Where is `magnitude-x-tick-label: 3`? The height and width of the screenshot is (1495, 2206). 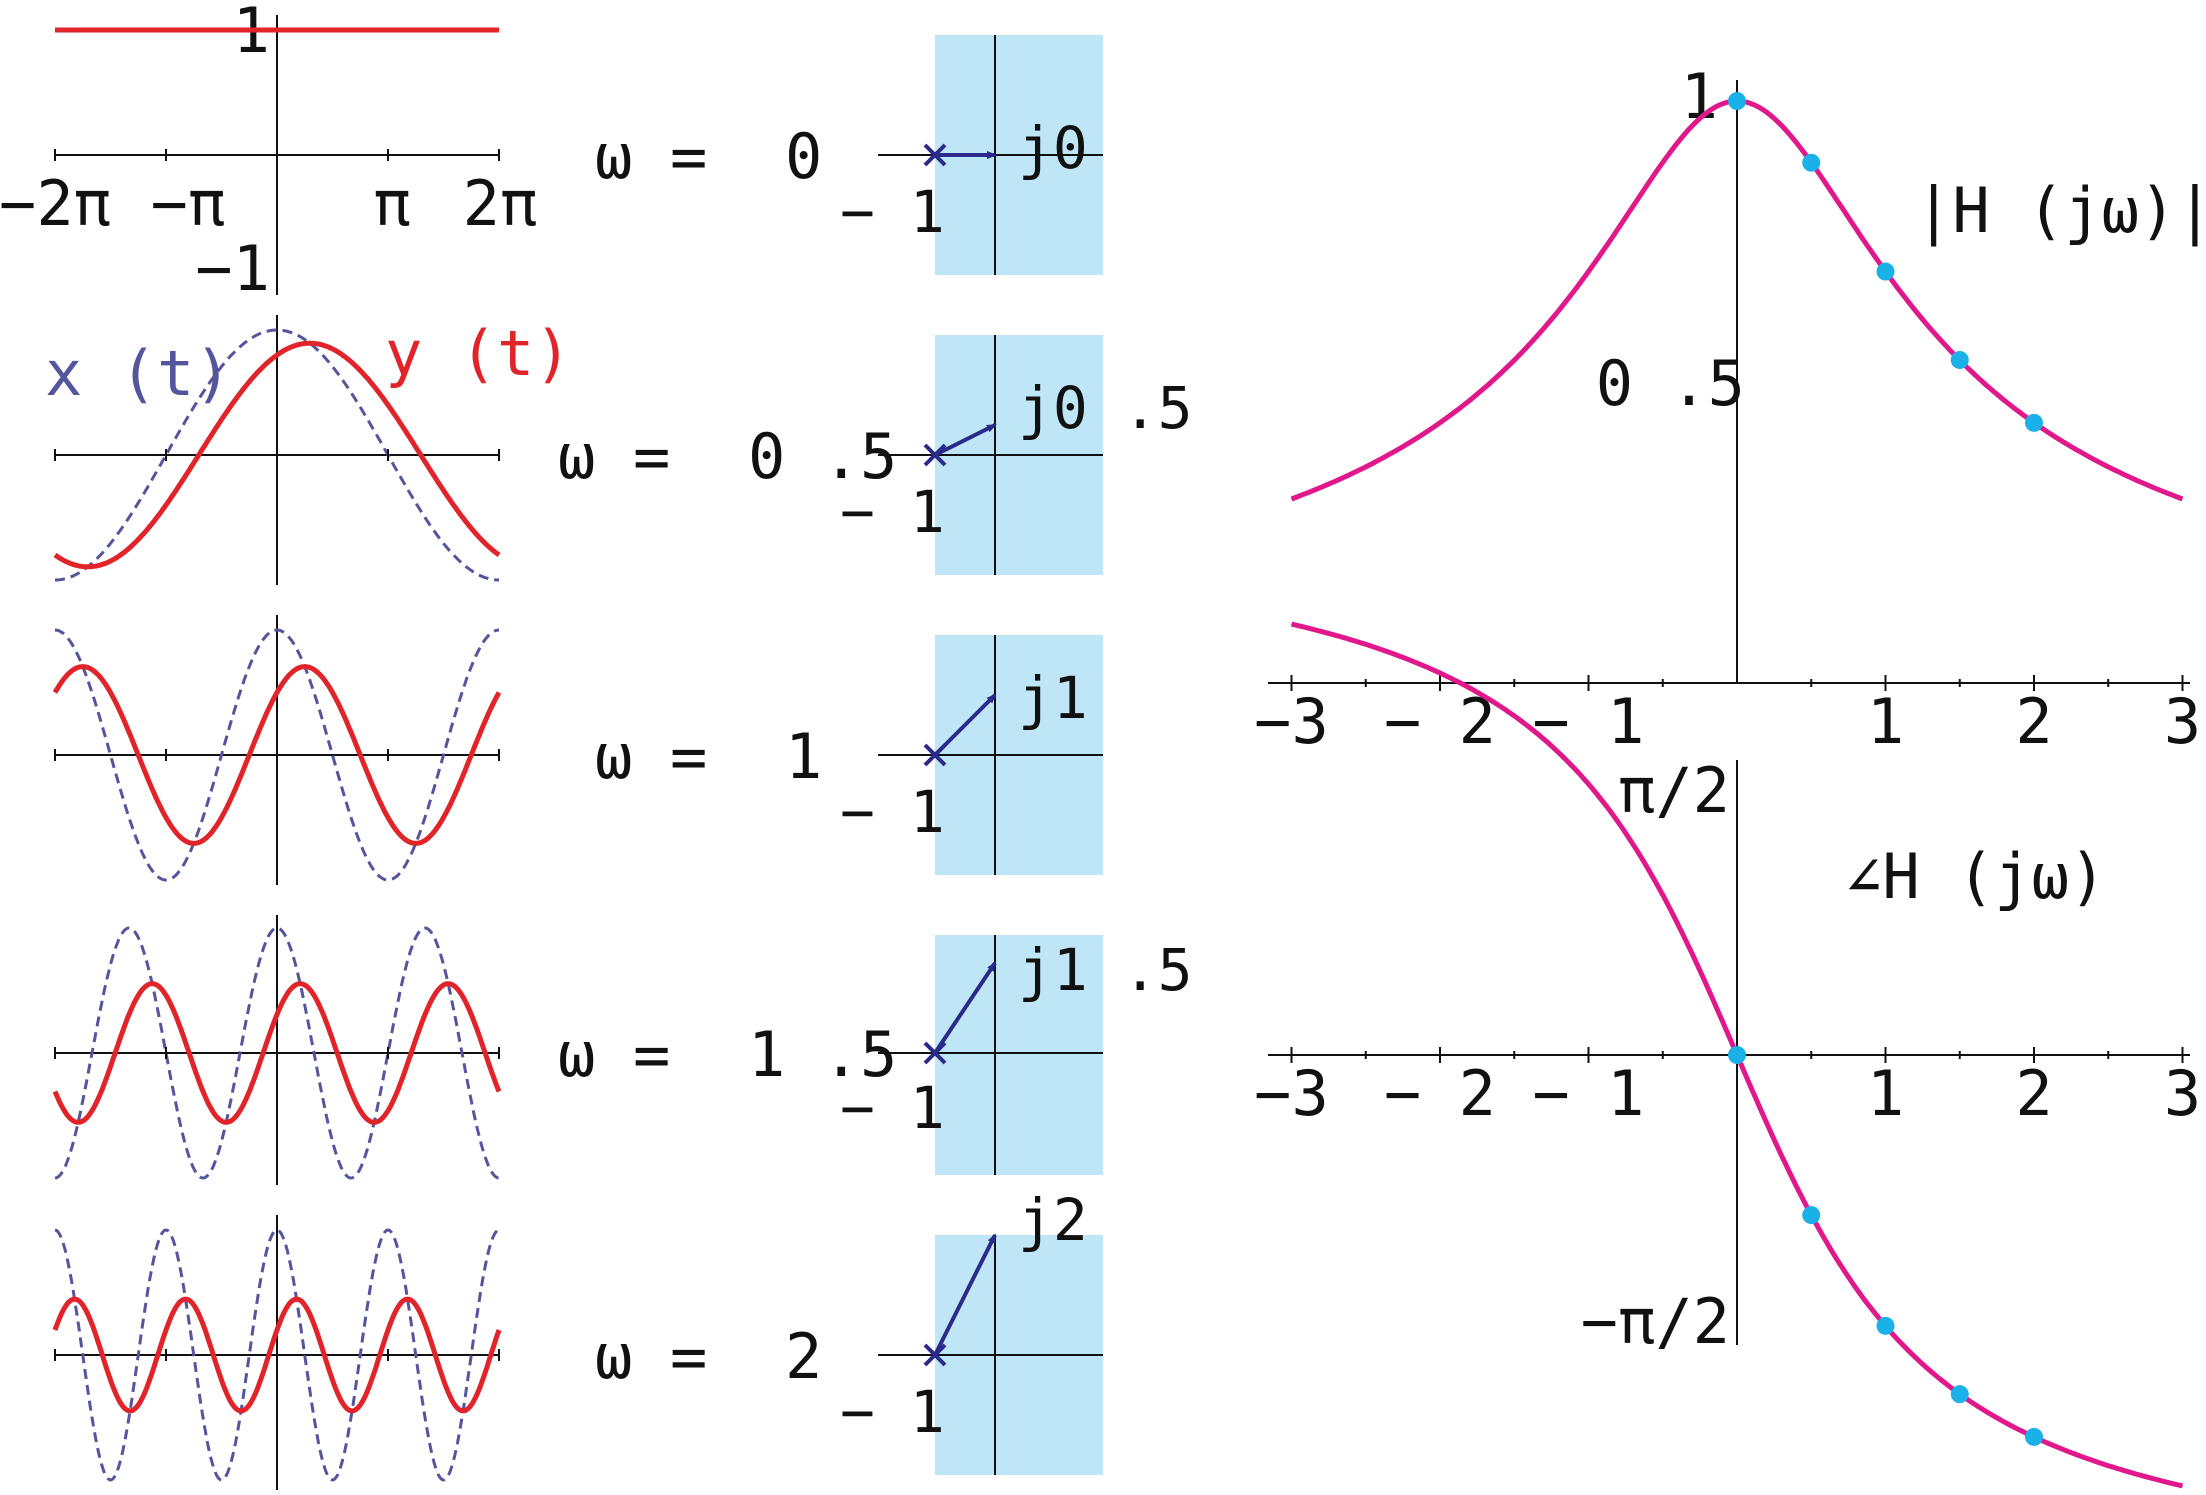 magnitude-x-tick-label: 3 is located at coordinates (2182, 721).